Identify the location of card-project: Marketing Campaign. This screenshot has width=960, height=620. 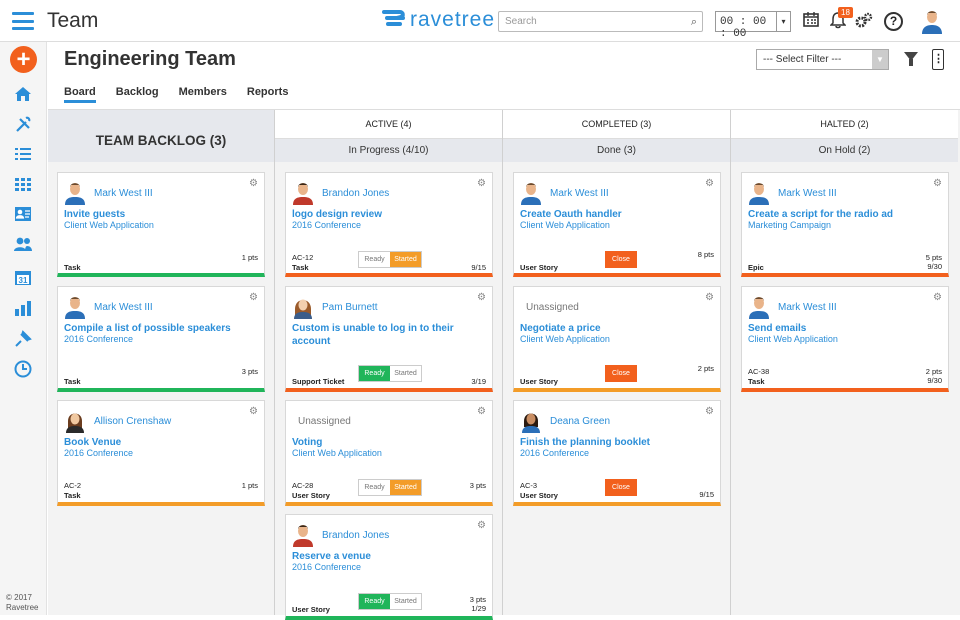
(790, 225).